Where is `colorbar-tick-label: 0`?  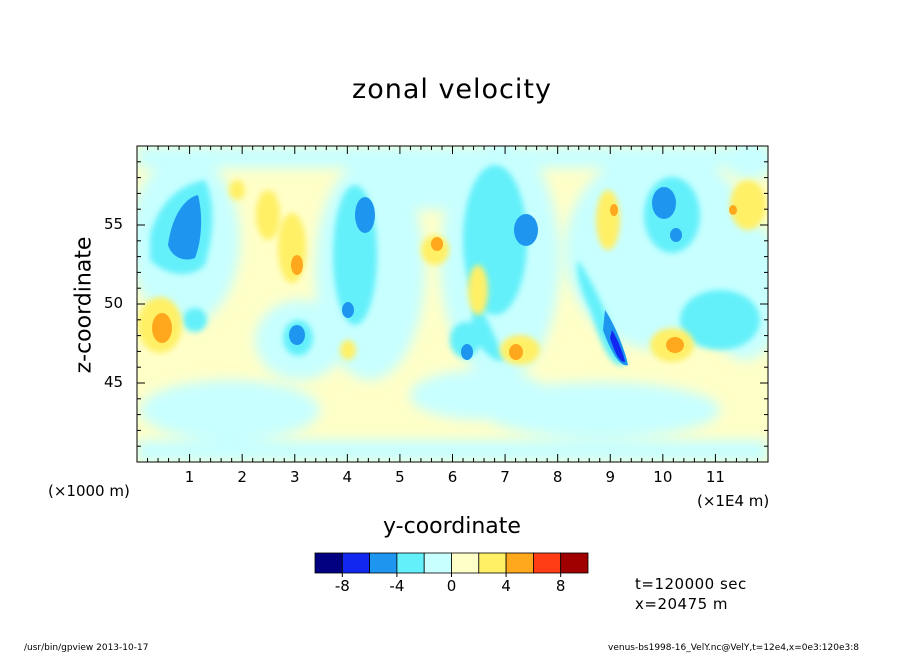
colorbar-tick-label: 0 is located at coordinates (451, 586).